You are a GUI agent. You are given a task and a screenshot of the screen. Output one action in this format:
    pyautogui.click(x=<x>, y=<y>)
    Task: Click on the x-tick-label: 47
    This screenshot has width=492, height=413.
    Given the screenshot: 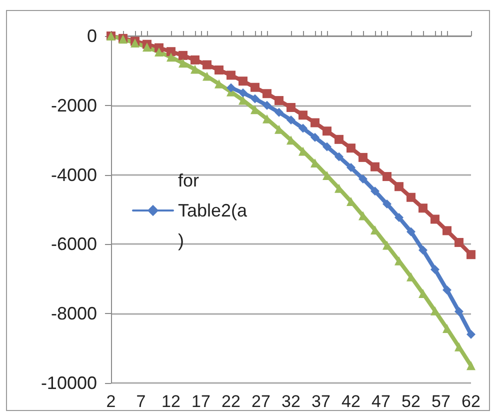 What is the action you would take?
    pyautogui.click(x=381, y=401)
    